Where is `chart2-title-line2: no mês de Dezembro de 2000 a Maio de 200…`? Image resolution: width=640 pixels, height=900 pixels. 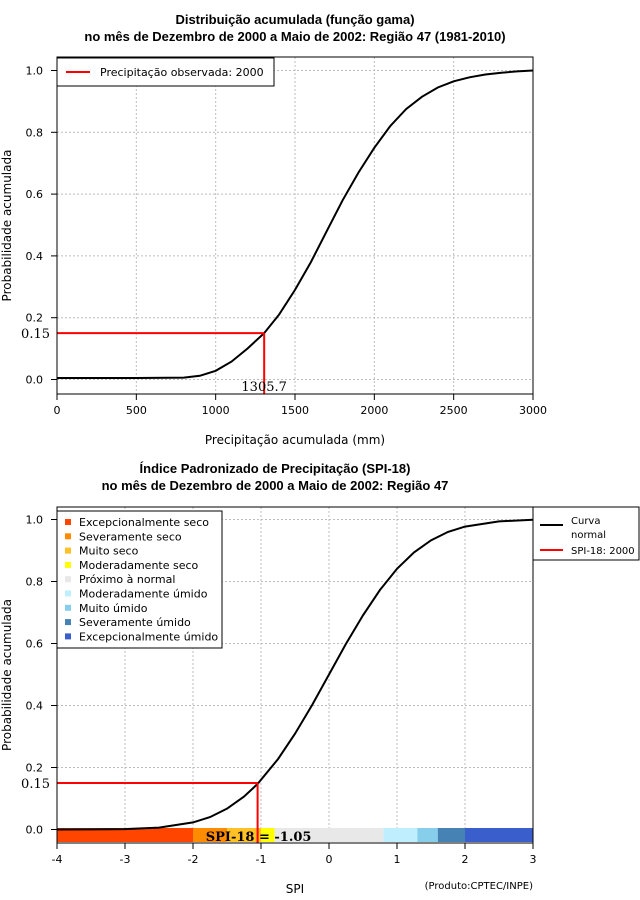
chart2-title-line2: no mês de Dezembro de 2000 a Maio de 200… is located at coordinates (275, 485).